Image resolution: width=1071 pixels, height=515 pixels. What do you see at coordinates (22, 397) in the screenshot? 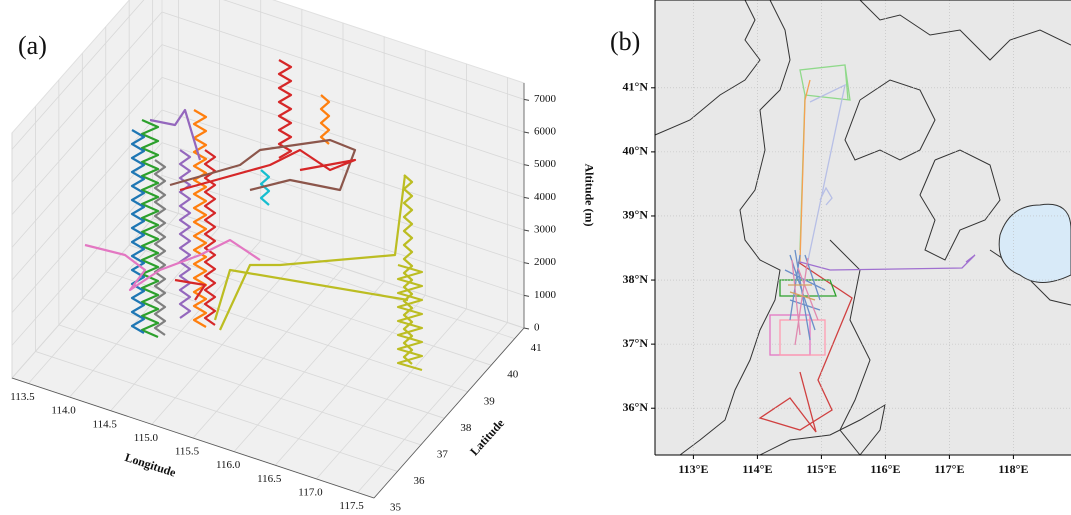
I see `x-tick-label: 113.5` at bounding box center [22, 397].